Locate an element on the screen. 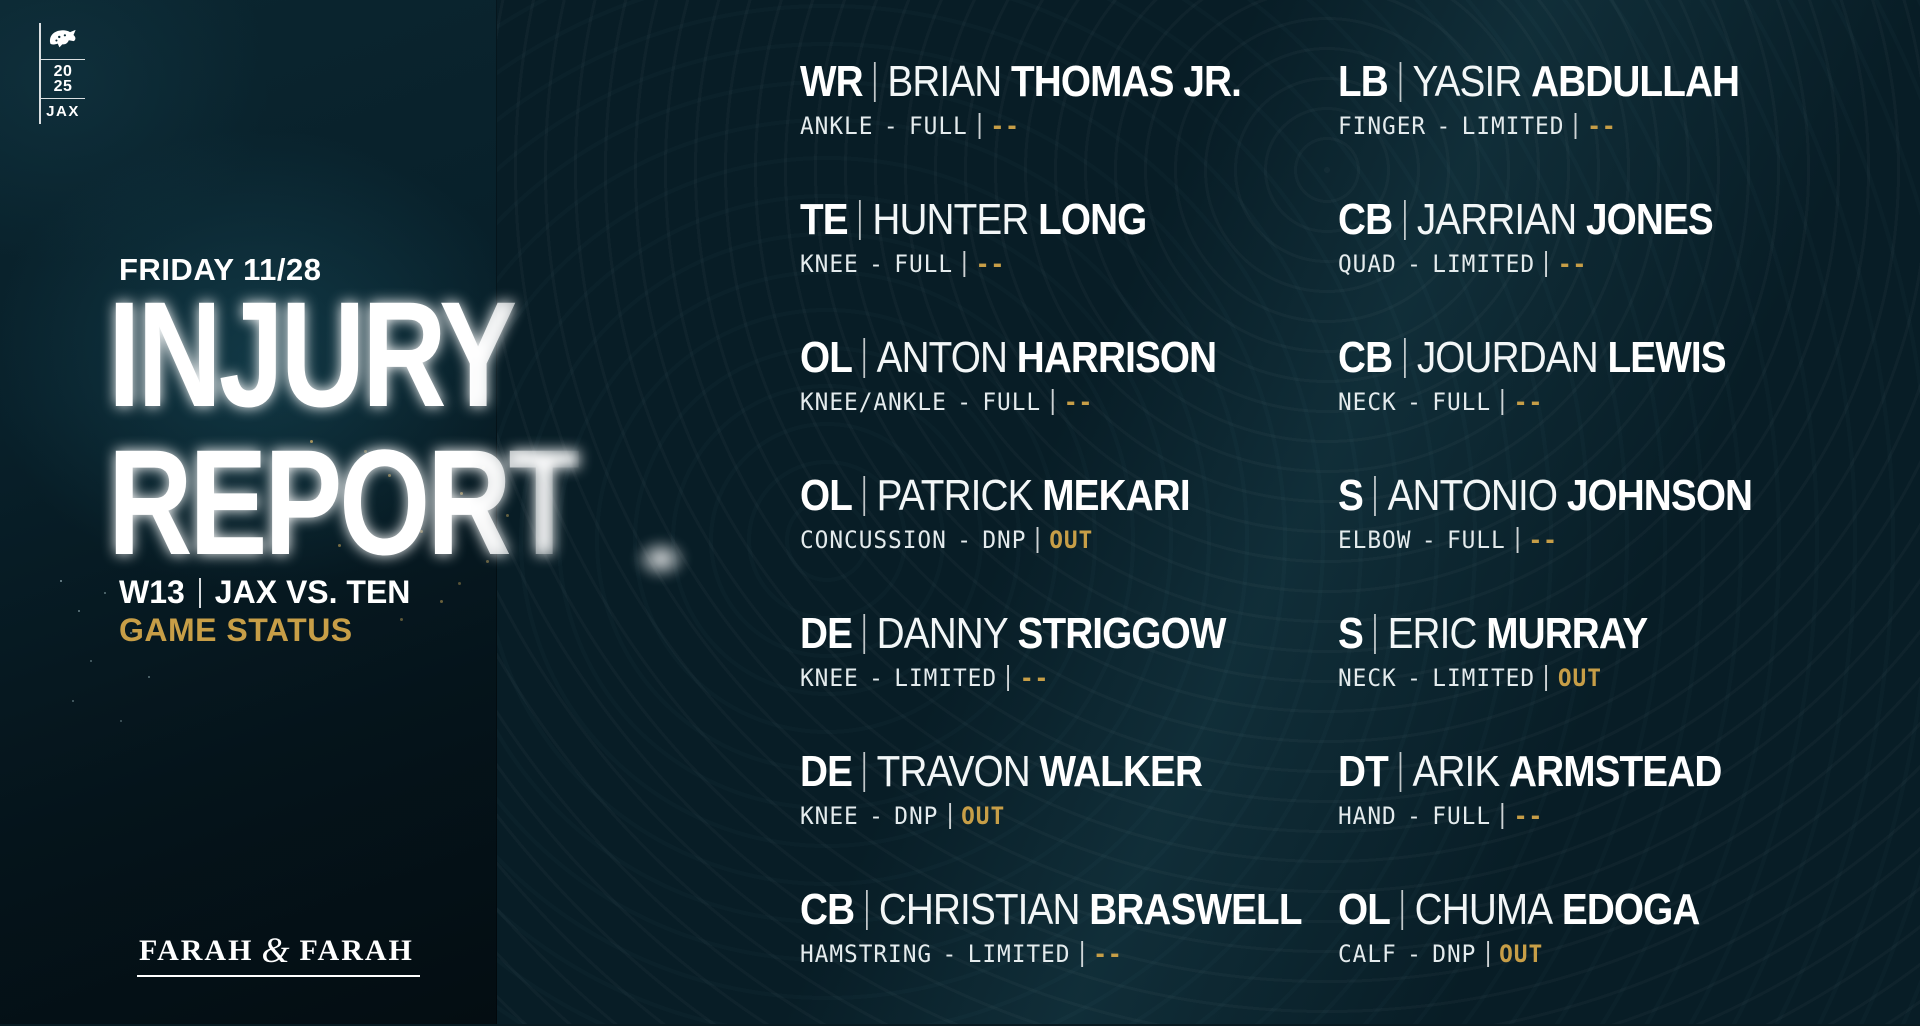 This screenshot has height=1026, width=1920. player-first-name: PATRICK is located at coordinates (955, 495).